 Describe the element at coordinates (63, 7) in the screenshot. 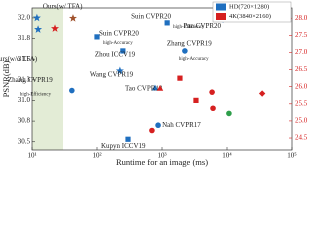

I see `point-label: Ours(w/ TFA)` at that location.